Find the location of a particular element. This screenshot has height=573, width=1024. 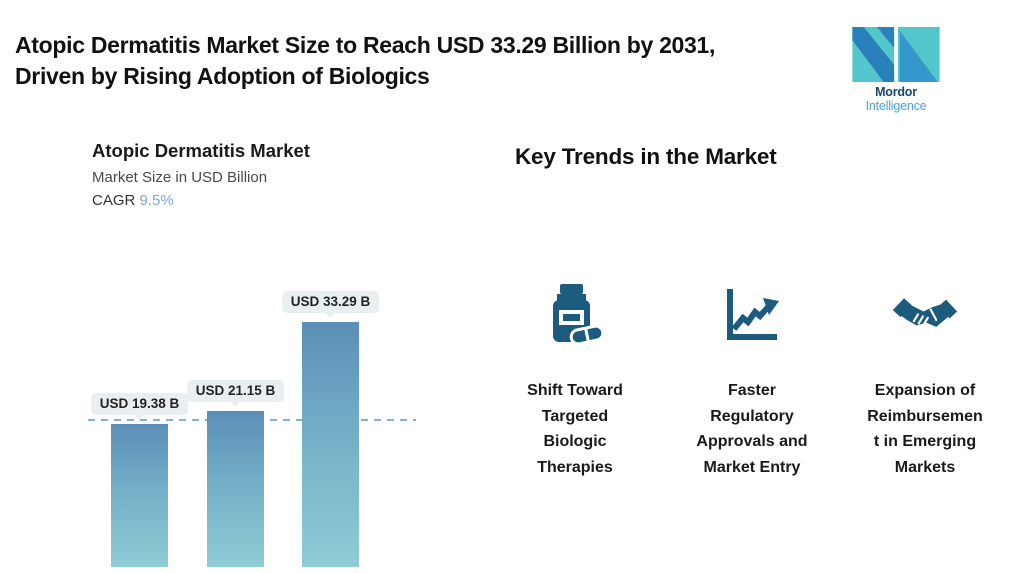

bar-value-label-2031: USD 33.29 B is located at coordinates (330, 302).